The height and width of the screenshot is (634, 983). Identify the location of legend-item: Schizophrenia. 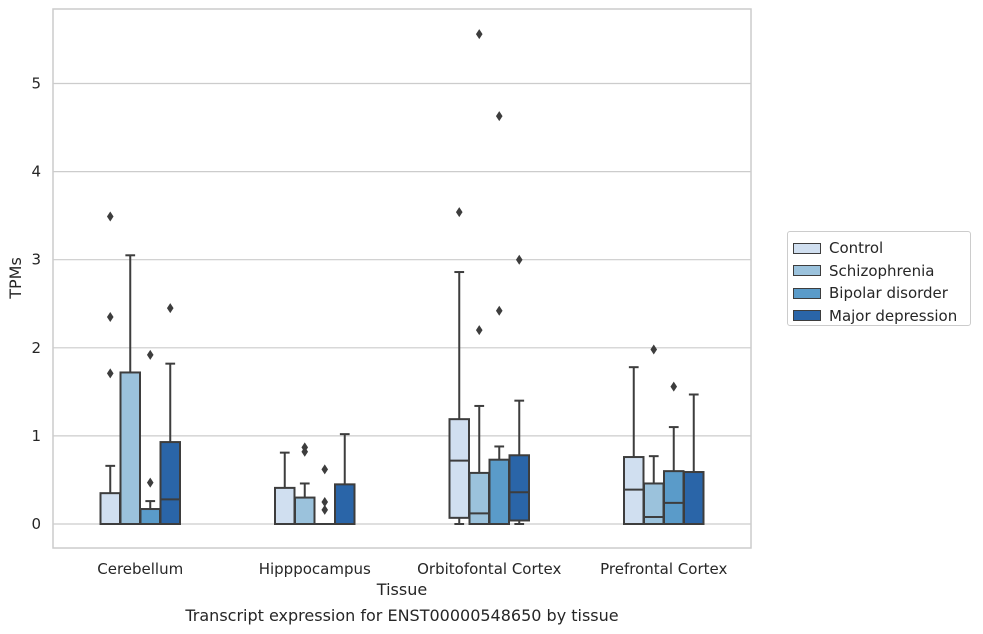
(881, 271).